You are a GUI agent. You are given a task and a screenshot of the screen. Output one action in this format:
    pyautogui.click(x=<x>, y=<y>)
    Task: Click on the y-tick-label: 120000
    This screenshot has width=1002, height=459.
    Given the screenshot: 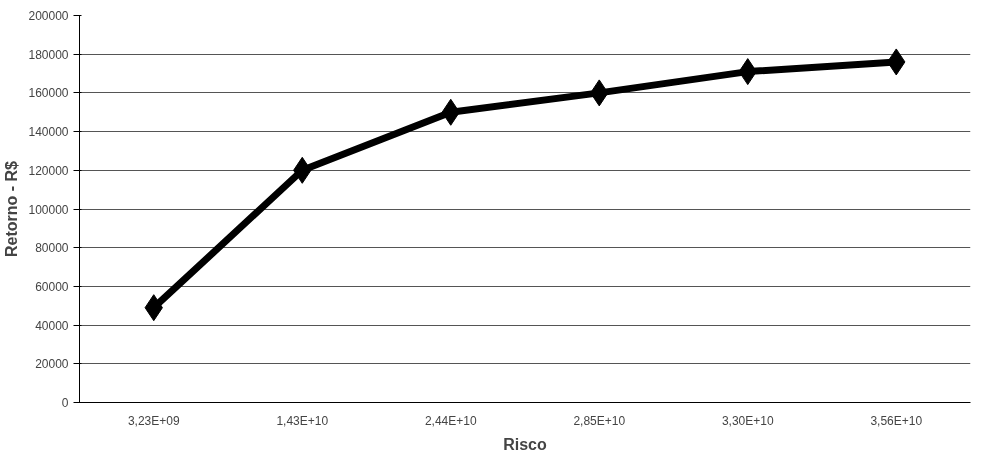 What is the action you would take?
    pyautogui.click(x=48, y=170)
    